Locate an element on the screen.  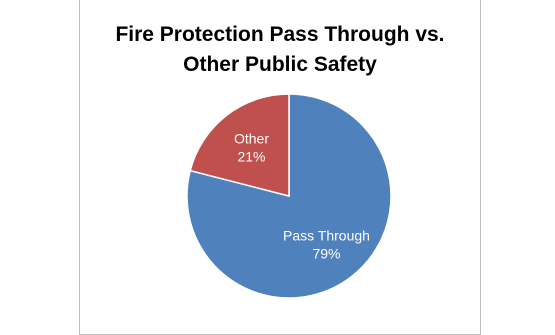
slice-label-pass-through: Pass Through is located at coordinates (326, 235).